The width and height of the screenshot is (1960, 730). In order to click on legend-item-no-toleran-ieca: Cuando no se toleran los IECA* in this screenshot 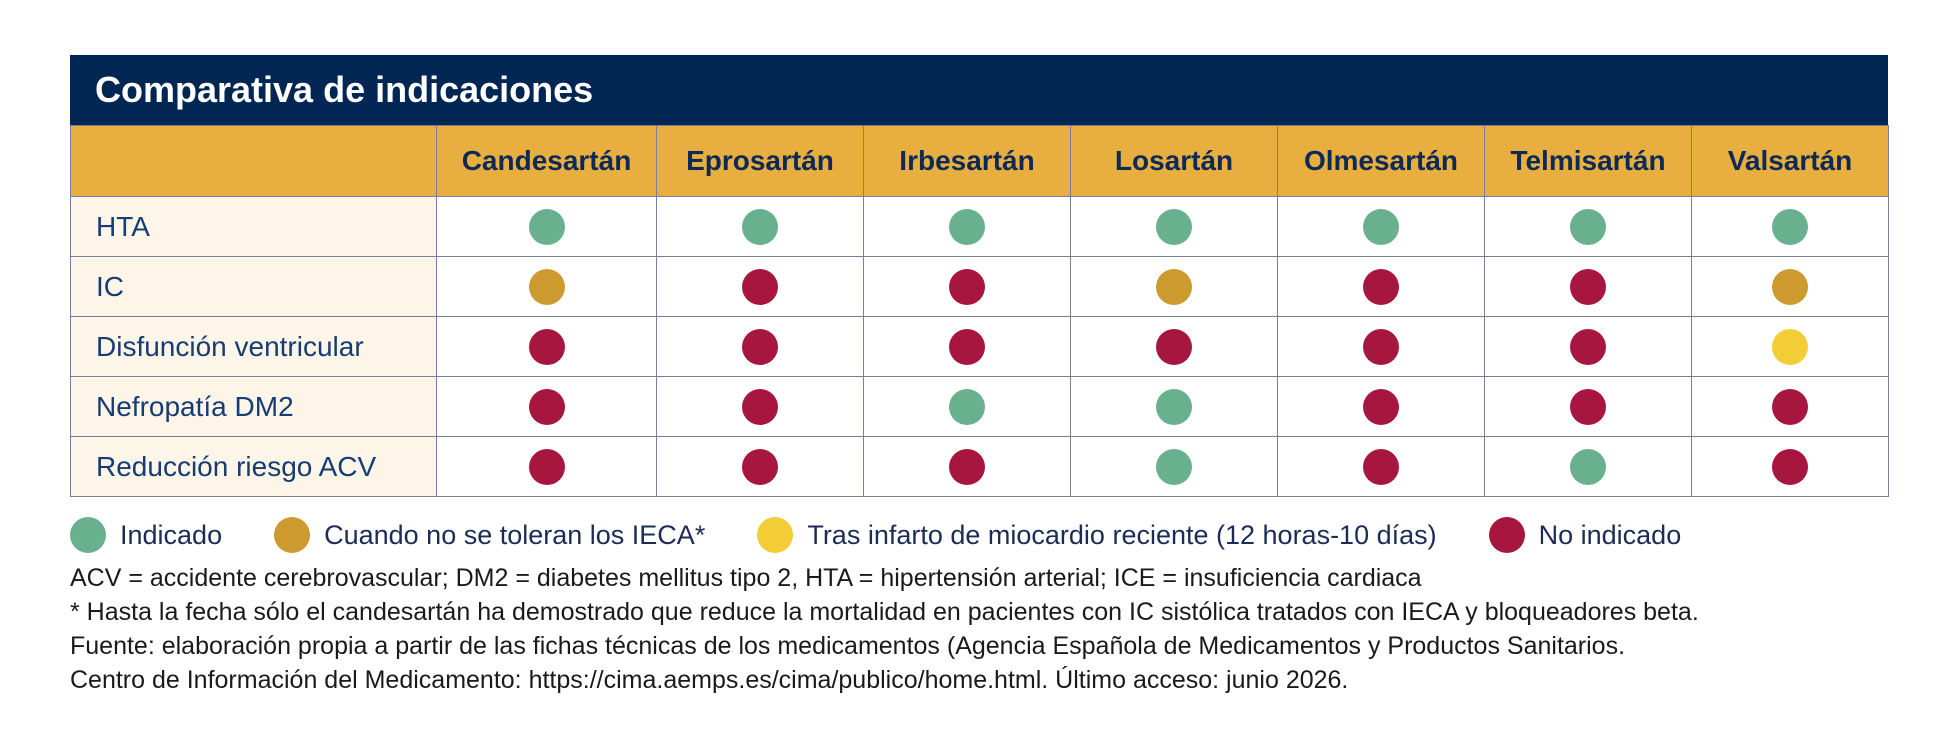, I will do `click(489, 535)`.